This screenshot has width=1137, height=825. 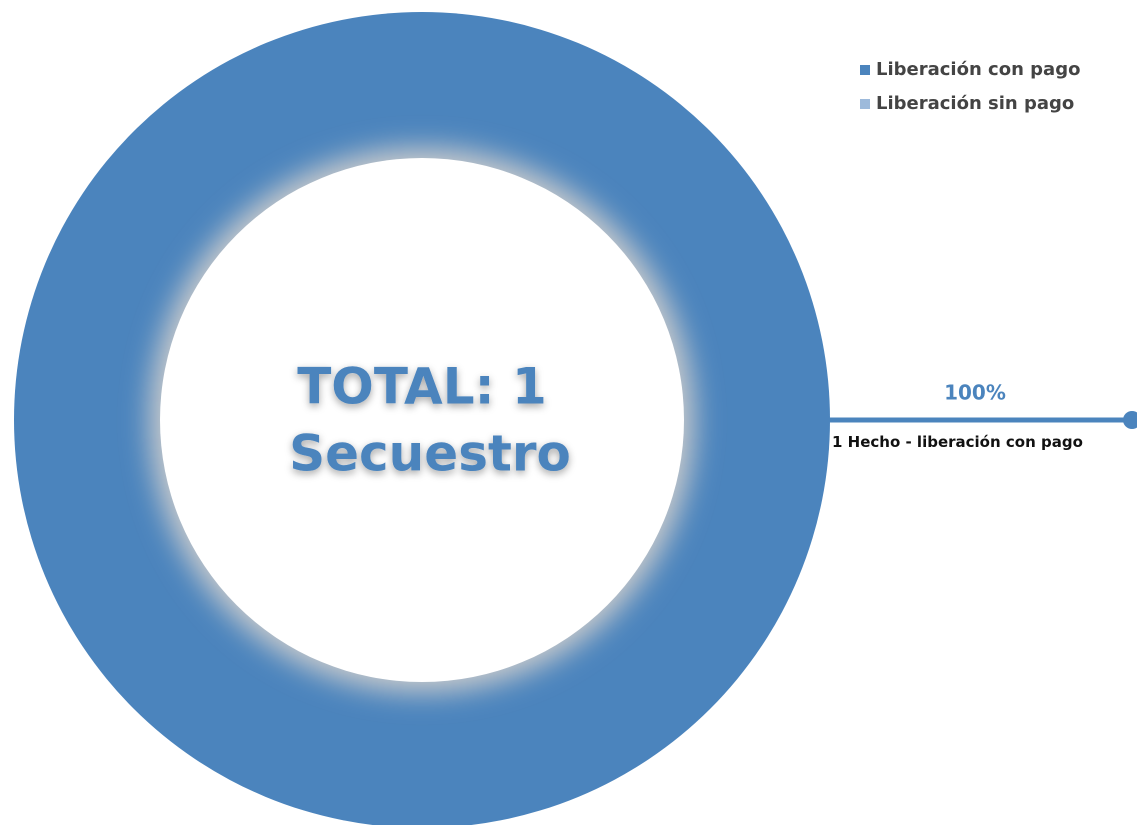 I want to click on center-title: TOTAL: 1, so click(x=422, y=387).